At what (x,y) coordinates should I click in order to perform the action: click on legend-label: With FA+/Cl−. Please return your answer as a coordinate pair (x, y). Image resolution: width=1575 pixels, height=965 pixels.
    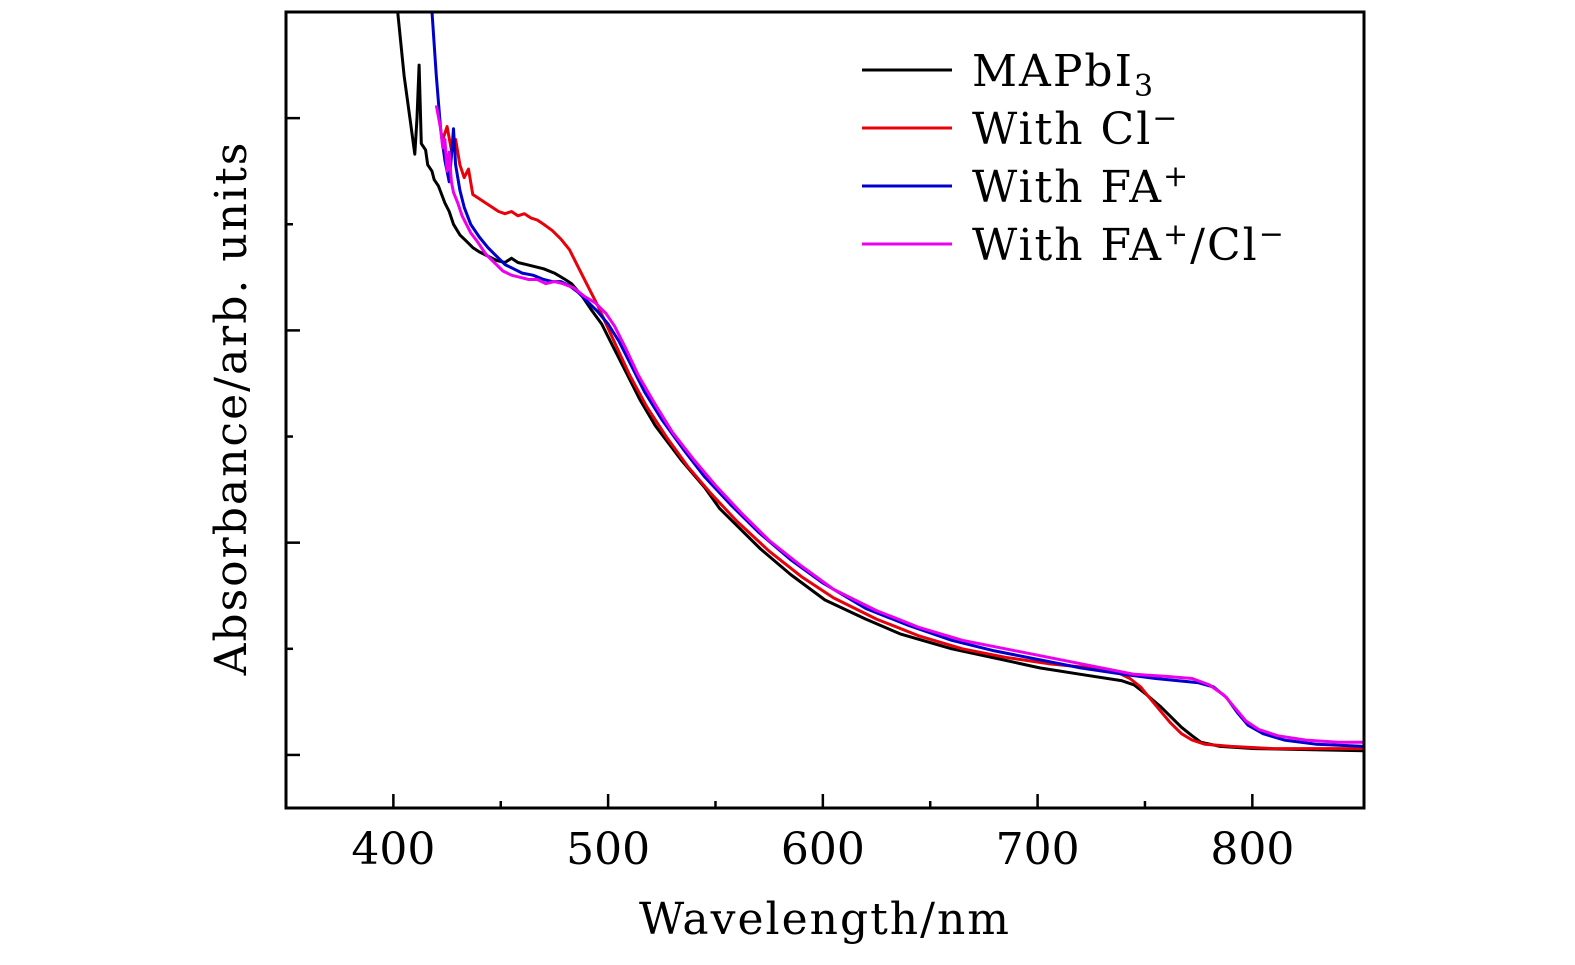
    Looking at the image, I should click on (1129, 244).